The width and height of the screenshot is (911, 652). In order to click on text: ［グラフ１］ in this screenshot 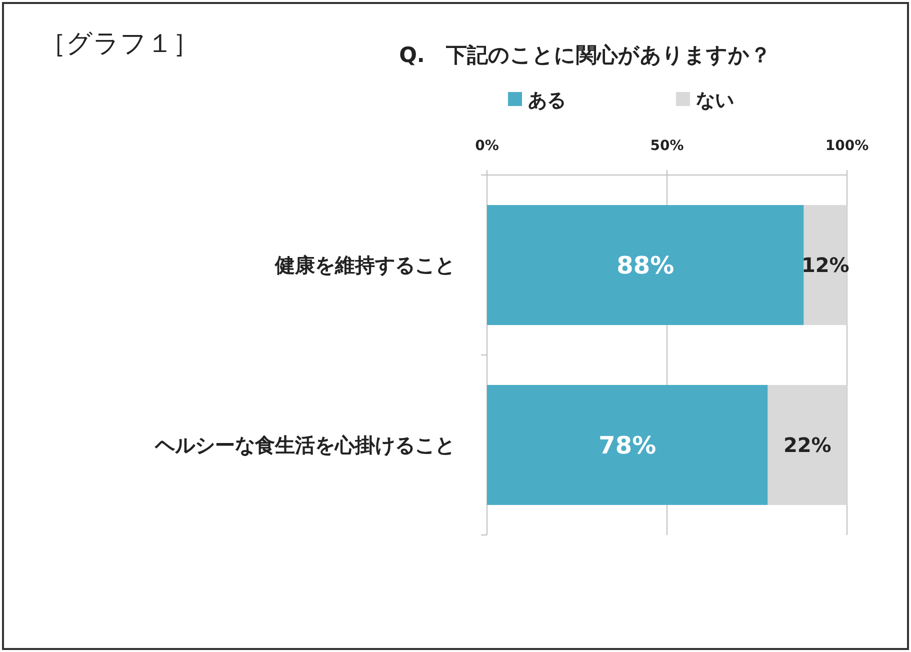, I will do `click(119, 44)`.